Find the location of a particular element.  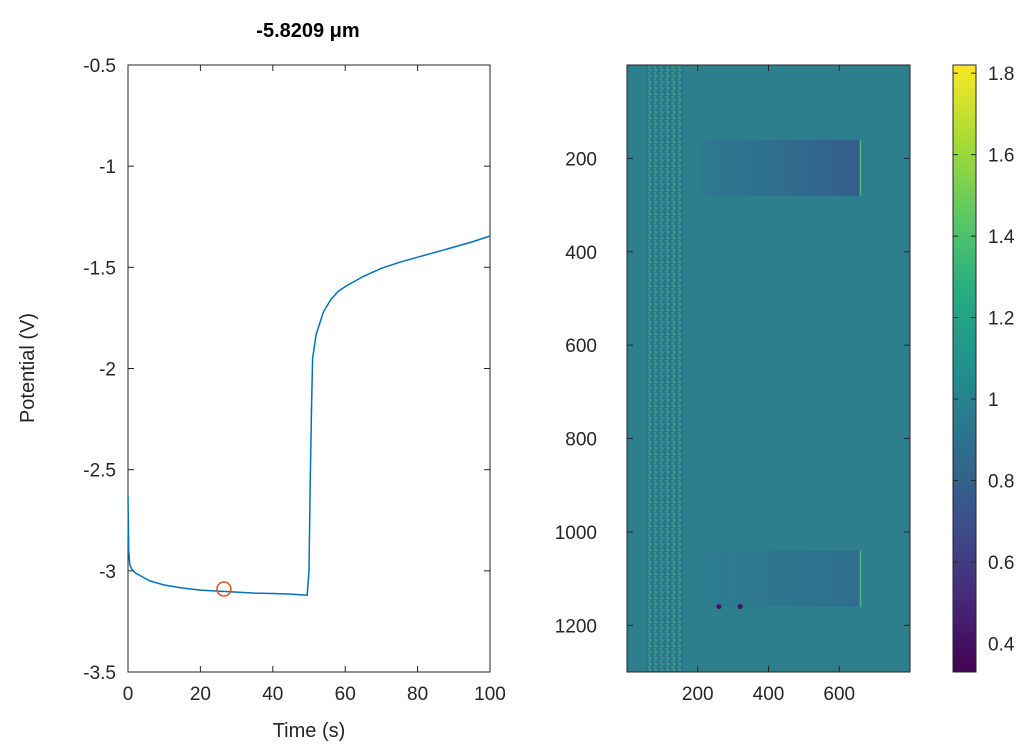

heatmap-y-tick-label: 1200 is located at coordinates (576, 626).